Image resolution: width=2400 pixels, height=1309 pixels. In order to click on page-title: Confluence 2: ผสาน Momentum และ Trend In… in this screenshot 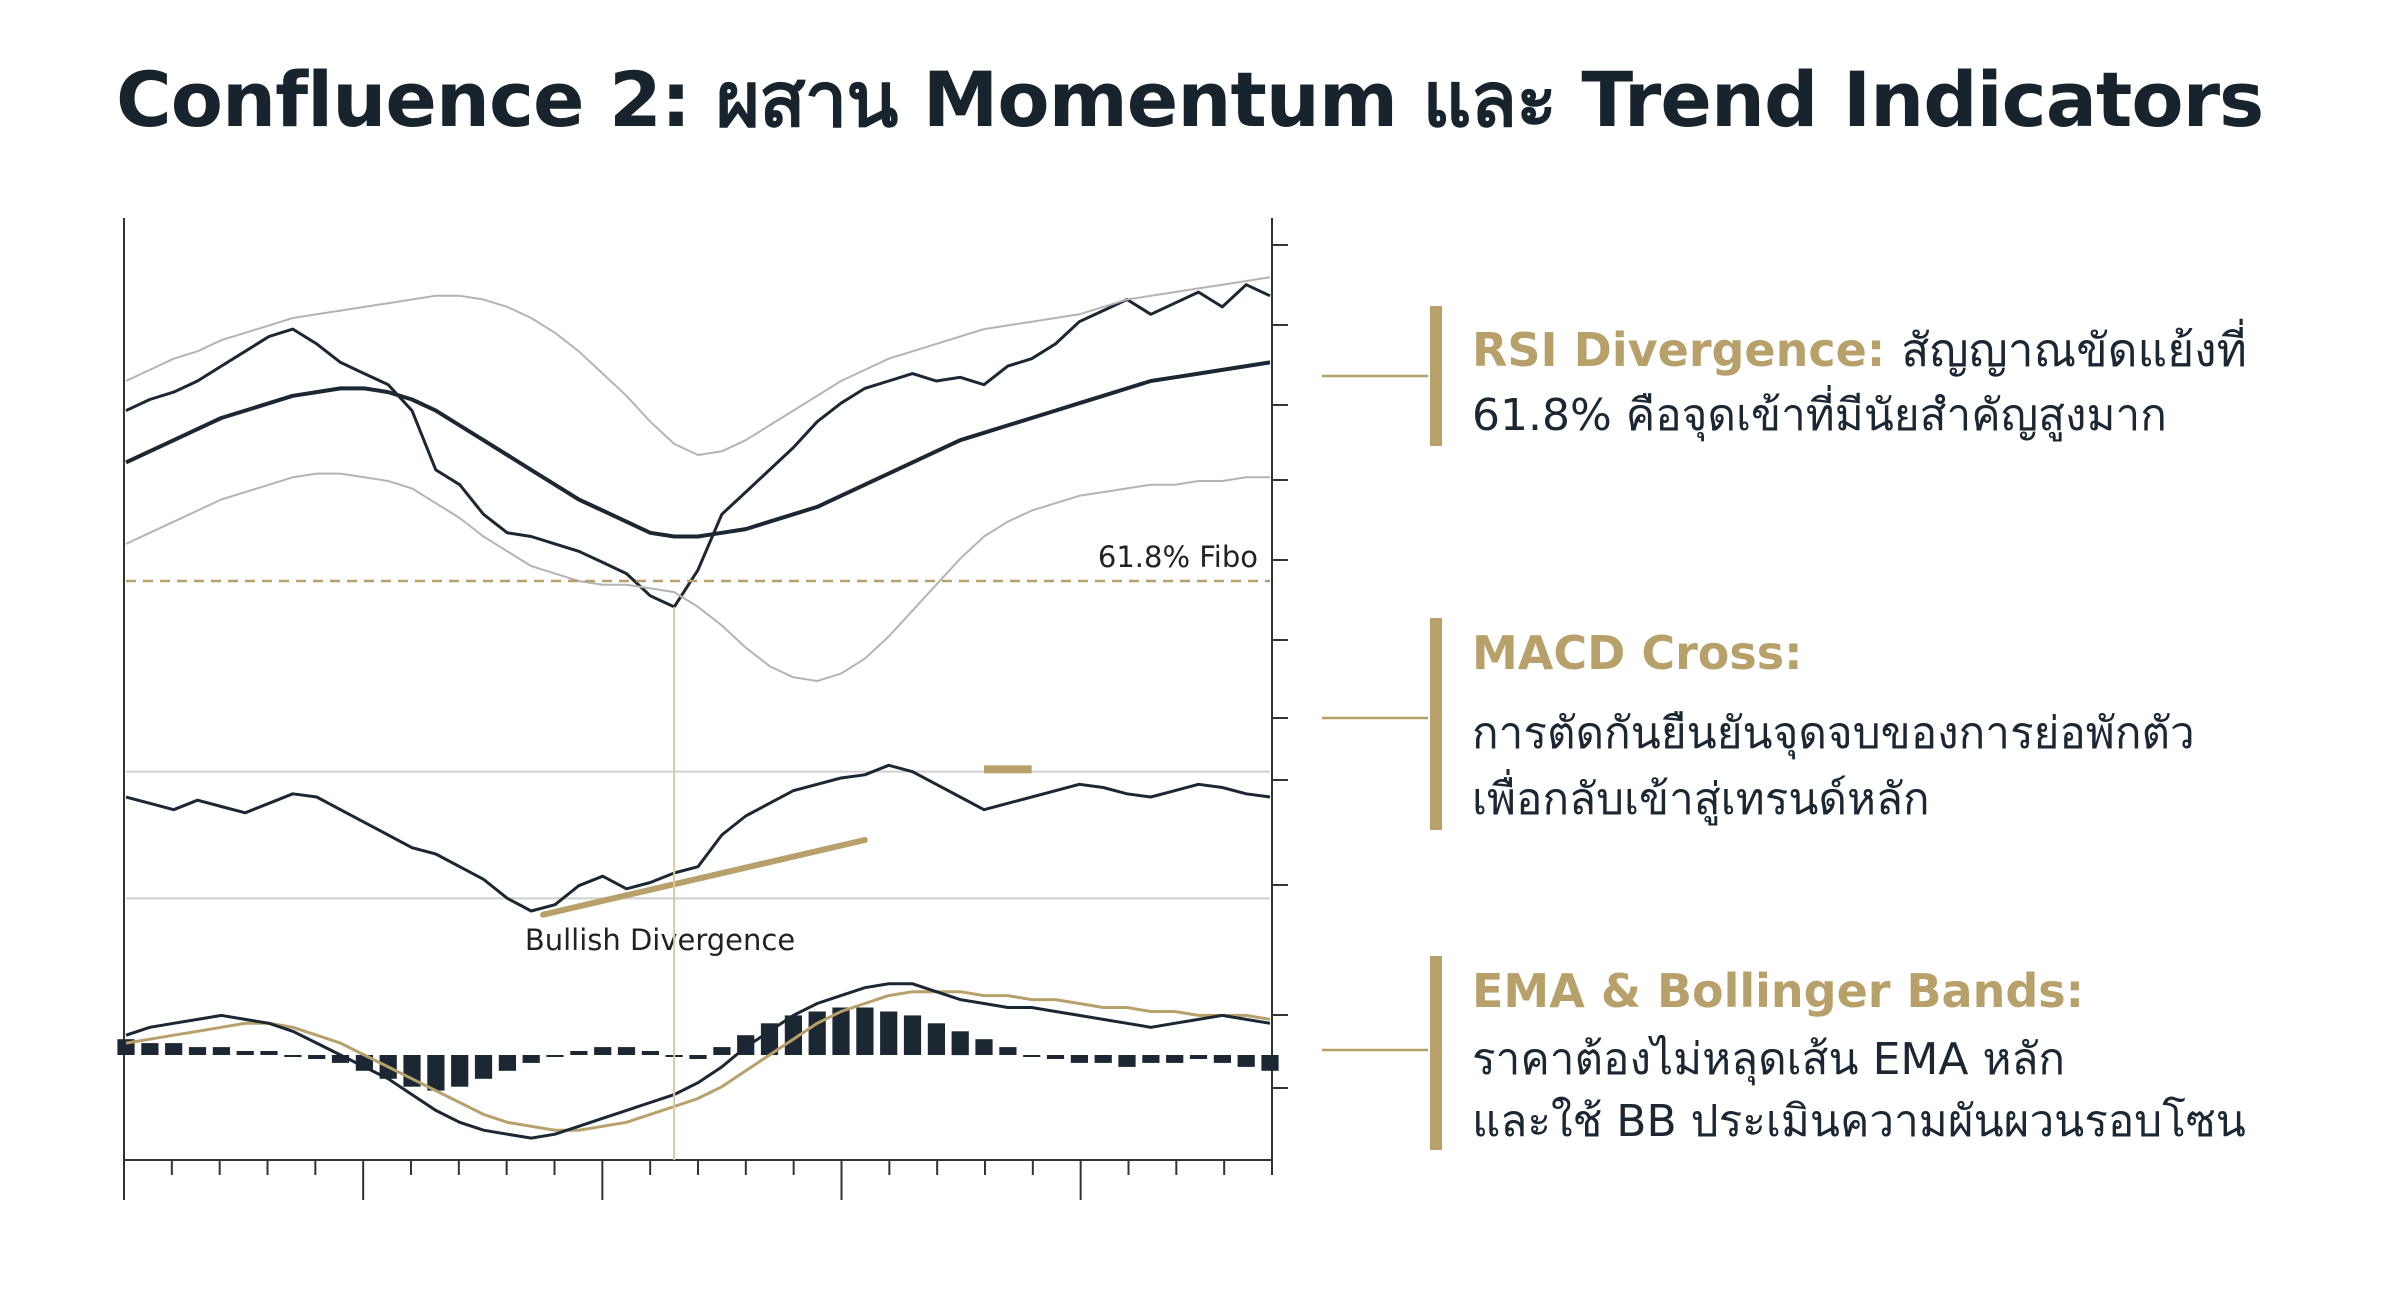, I will do `click(1190, 99)`.